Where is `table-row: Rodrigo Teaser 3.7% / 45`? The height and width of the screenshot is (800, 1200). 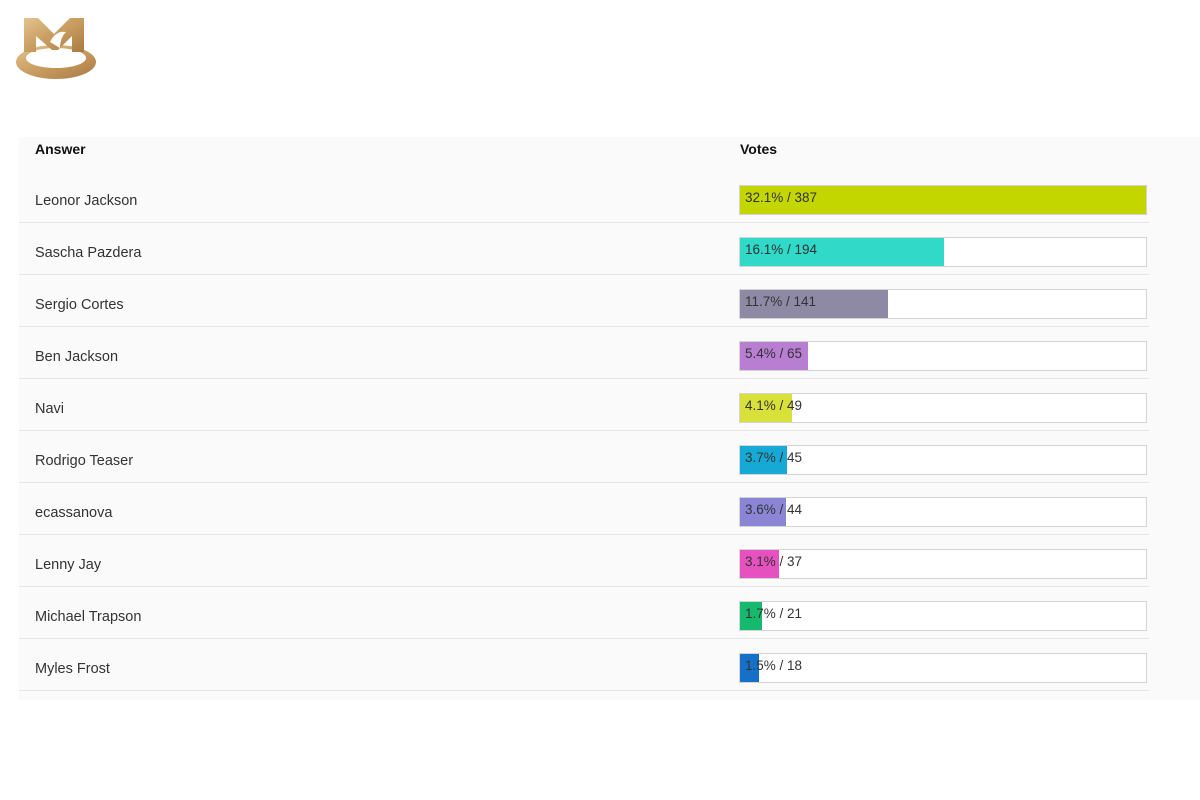 table-row: Rodrigo Teaser 3.7% / 45 is located at coordinates (584, 457).